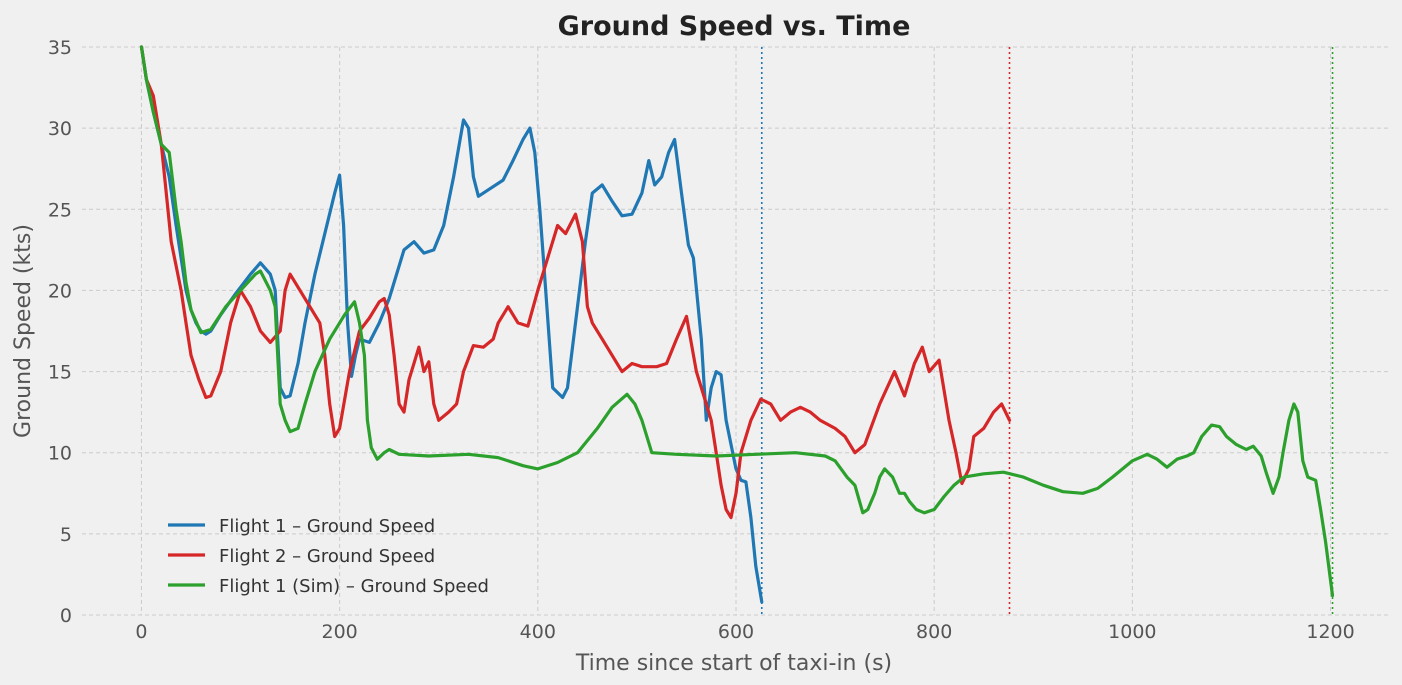 The width and height of the screenshot is (1402, 685). What do you see at coordinates (354, 586) in the screenshot?
I see `legend-label-flight1-sim: Flight 1 (Sim) – Ground Speed` at bounding box center [354, 586].